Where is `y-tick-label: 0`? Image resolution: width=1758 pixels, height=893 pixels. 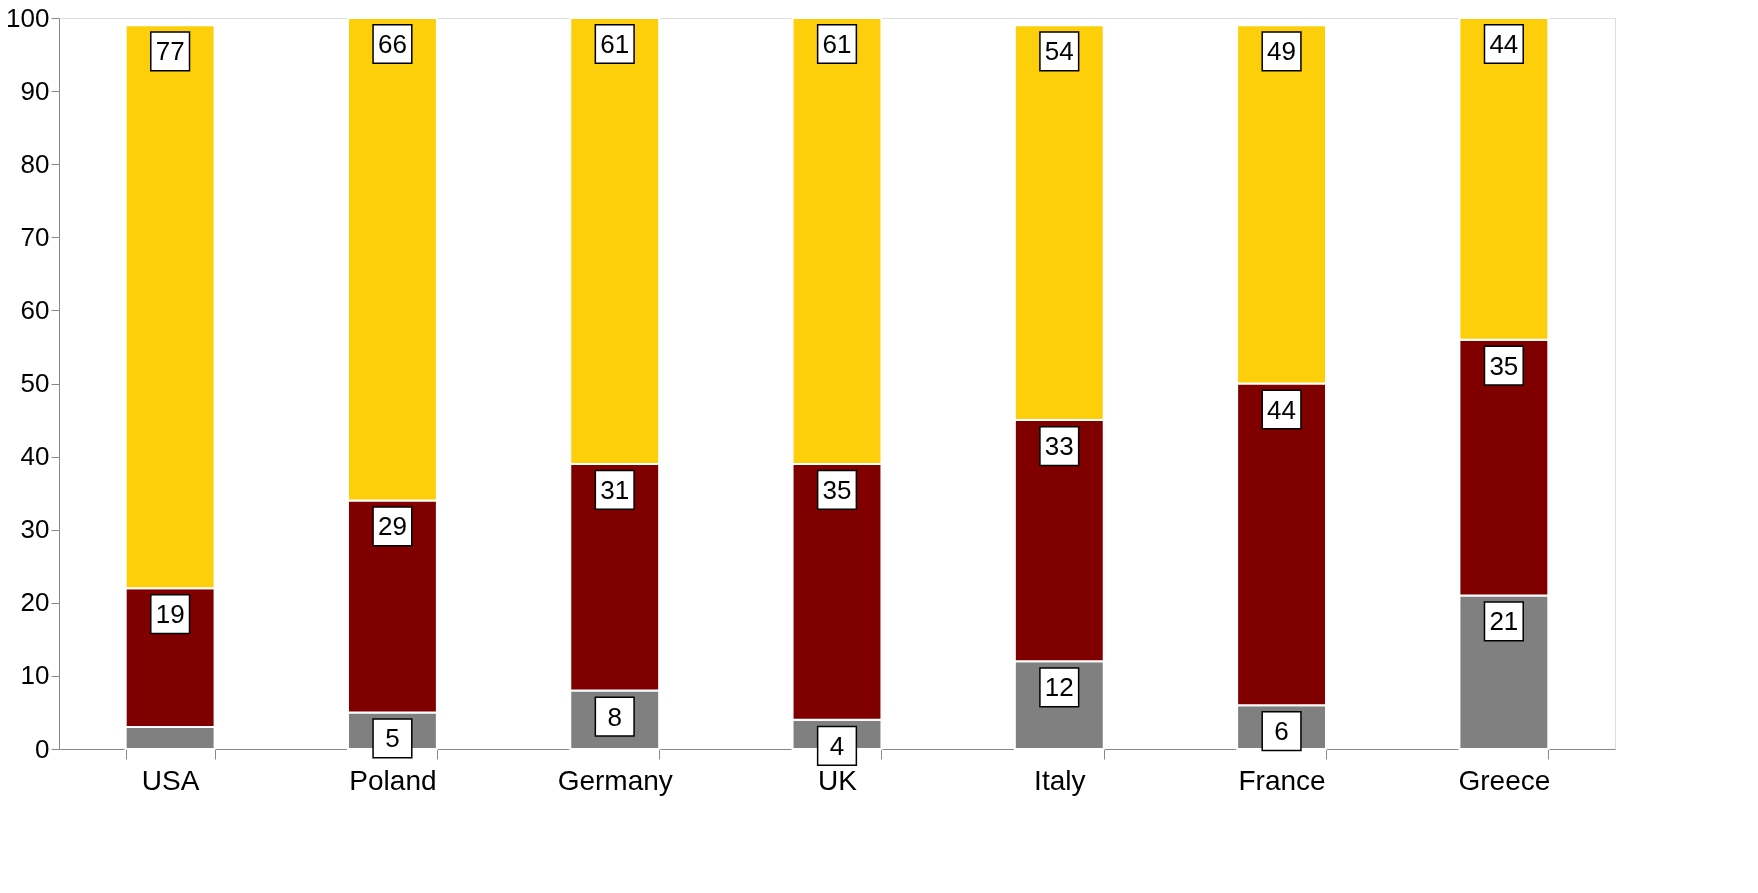 y-tick-label: 0 is located at coordinates (42, 748).